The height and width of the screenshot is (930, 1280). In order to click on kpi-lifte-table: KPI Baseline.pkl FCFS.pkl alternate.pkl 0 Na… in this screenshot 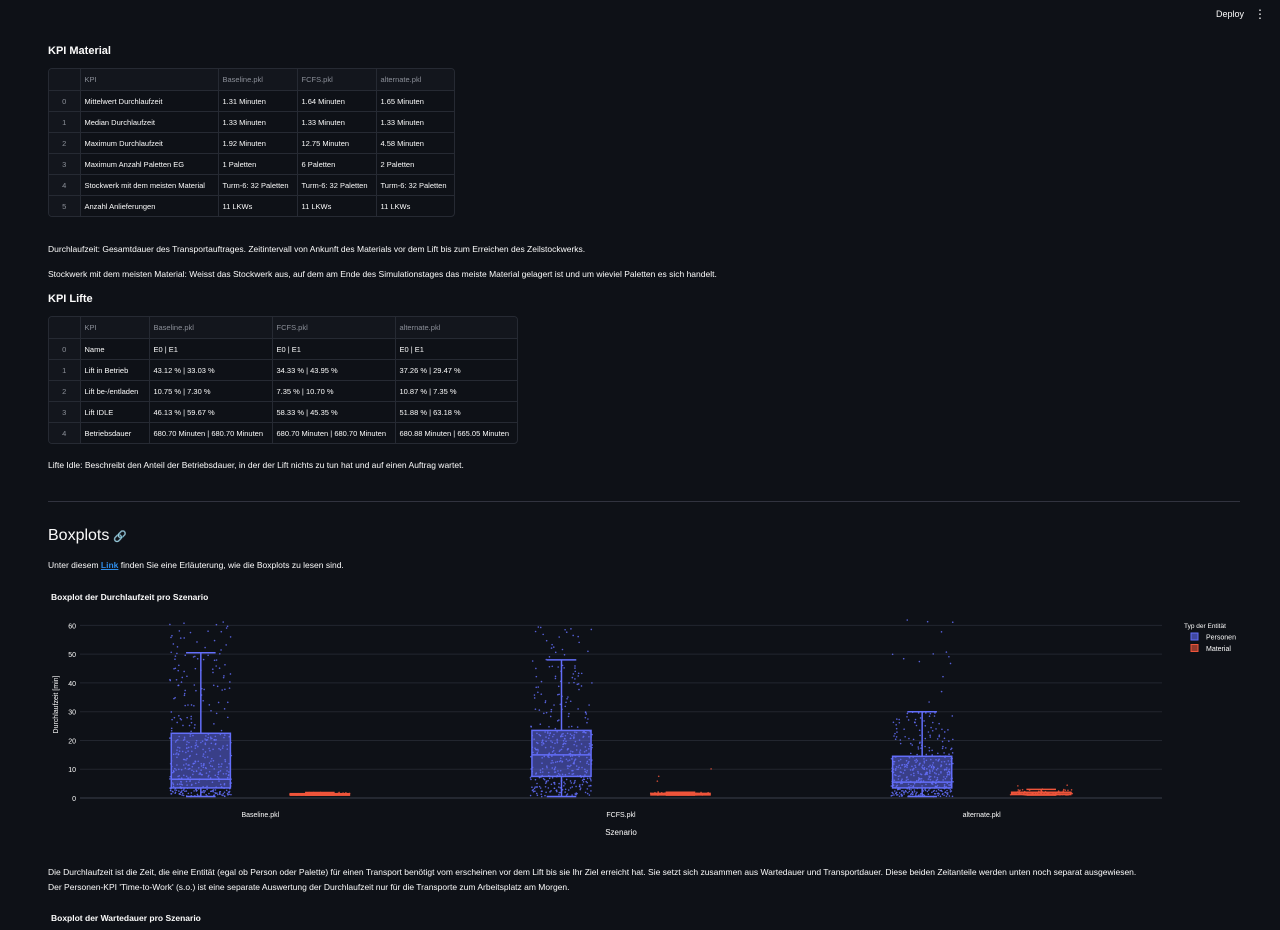, I will do `click(283, 380)`.